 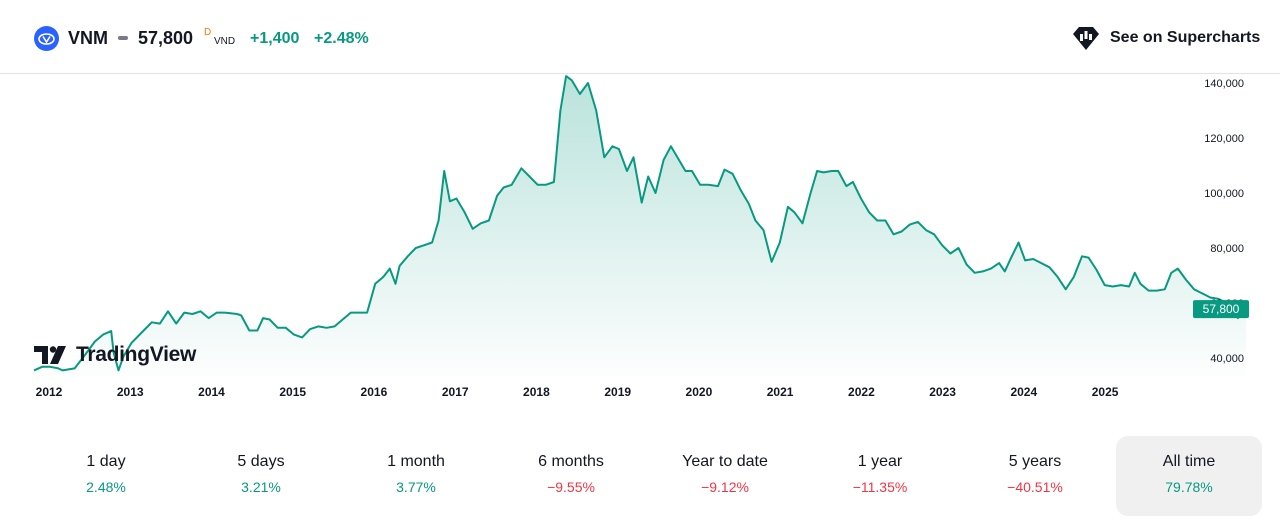 I want to click on period-value: −9.55%, so click(x=571, y=487).